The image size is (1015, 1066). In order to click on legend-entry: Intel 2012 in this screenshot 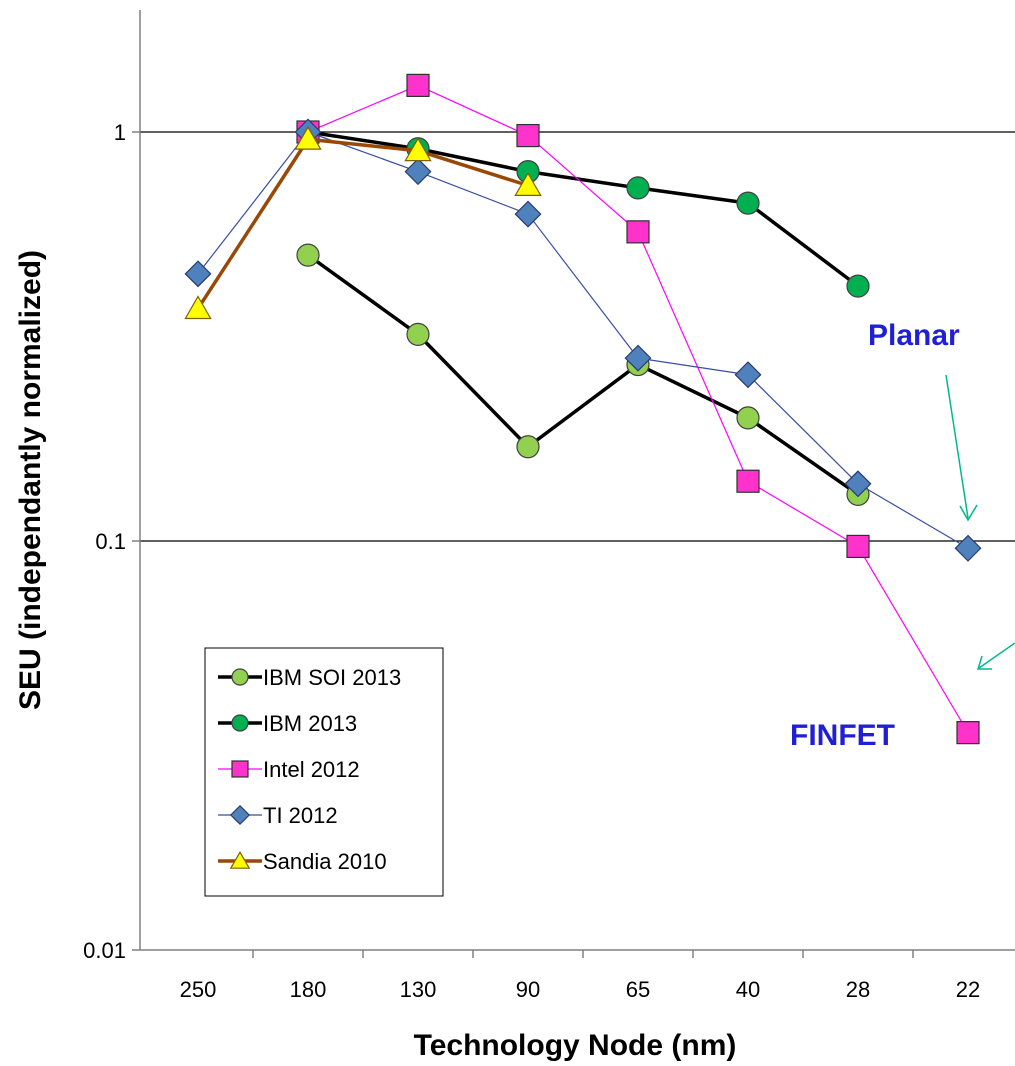, I will do `click(289, 769)`.